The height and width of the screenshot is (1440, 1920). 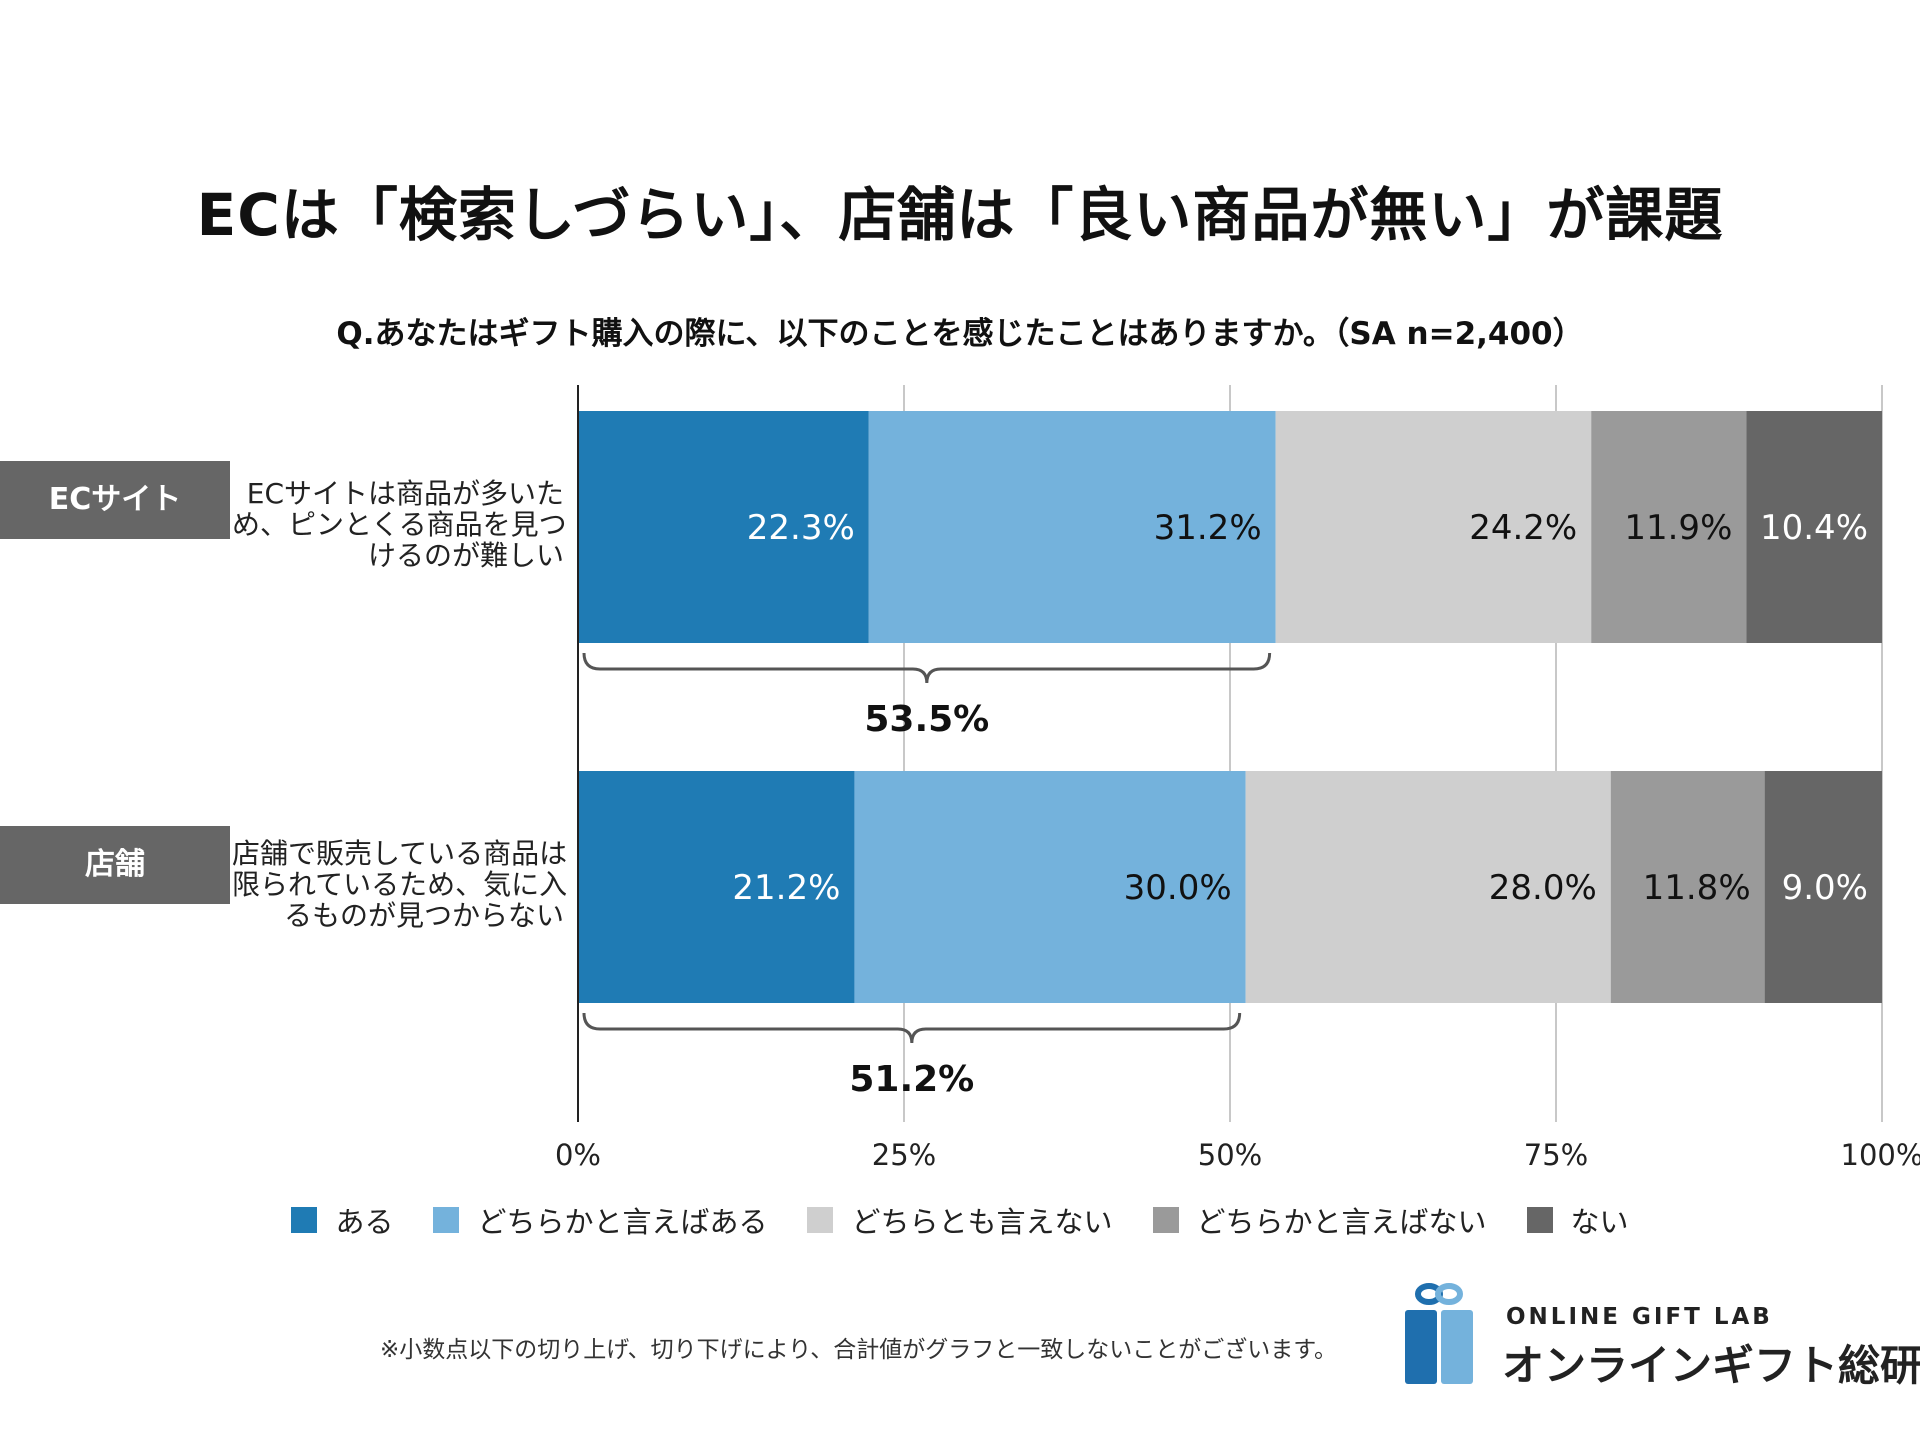 What do you see at coordinates (1543, 888) in the screenshot?
I see `data-label: 28.0%` at bounding box center [1543, 888].